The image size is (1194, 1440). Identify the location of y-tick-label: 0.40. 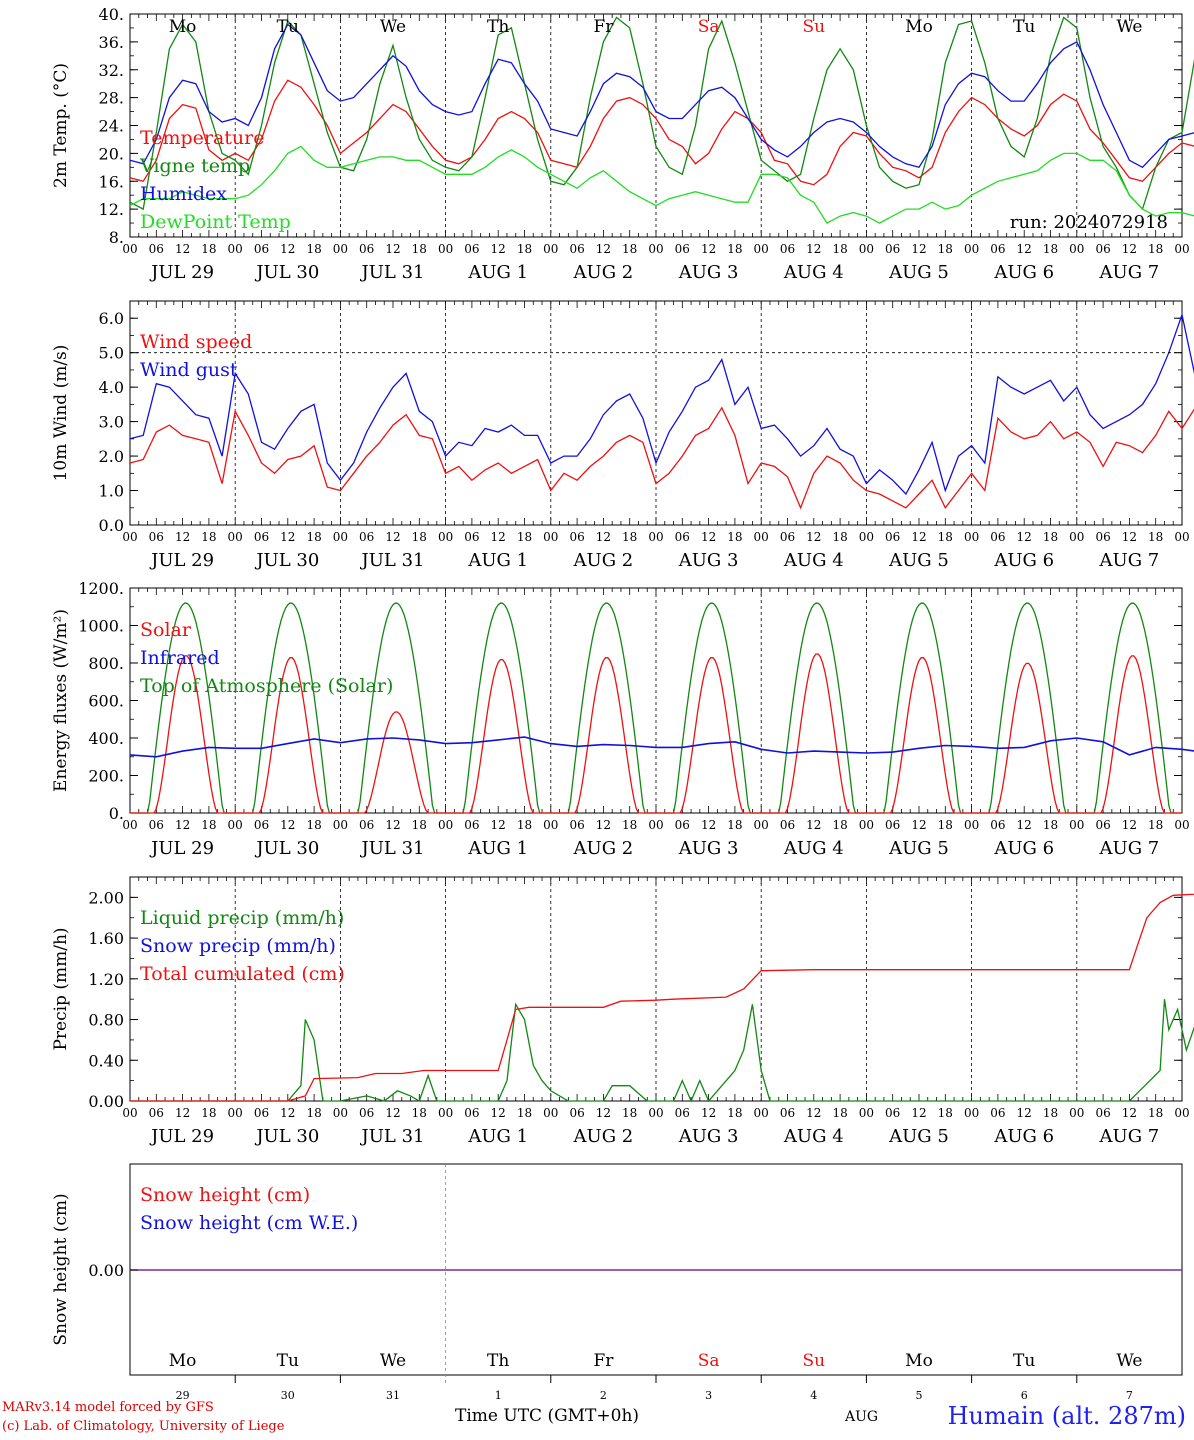
(106, 1060).